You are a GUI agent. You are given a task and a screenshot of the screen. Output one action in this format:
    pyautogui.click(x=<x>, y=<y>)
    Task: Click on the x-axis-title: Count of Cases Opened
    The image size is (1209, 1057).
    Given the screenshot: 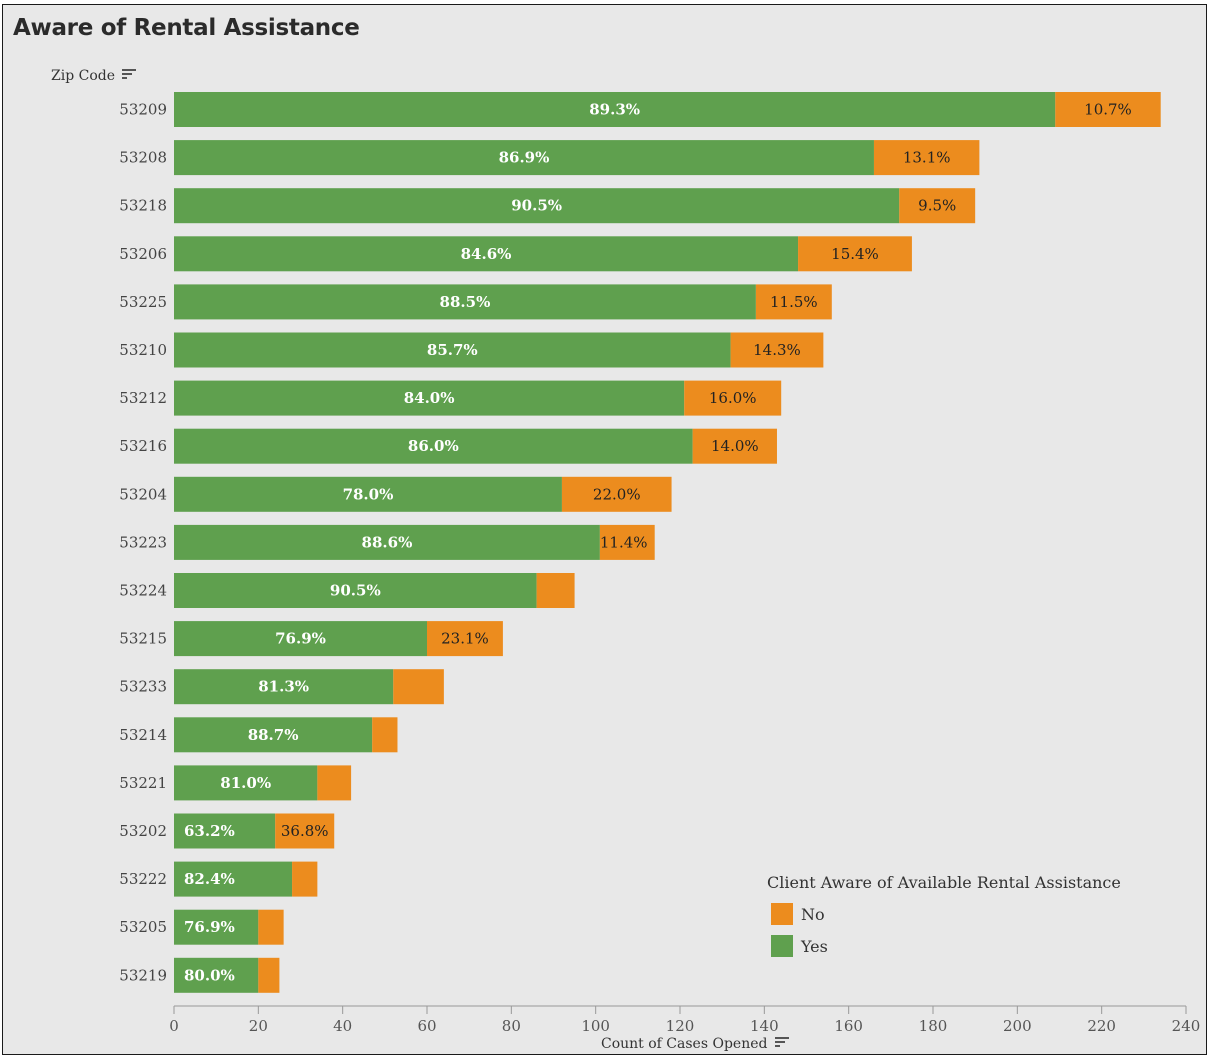 What is the action you would take?
    pyautogui.click(x=684, y=1044)
    